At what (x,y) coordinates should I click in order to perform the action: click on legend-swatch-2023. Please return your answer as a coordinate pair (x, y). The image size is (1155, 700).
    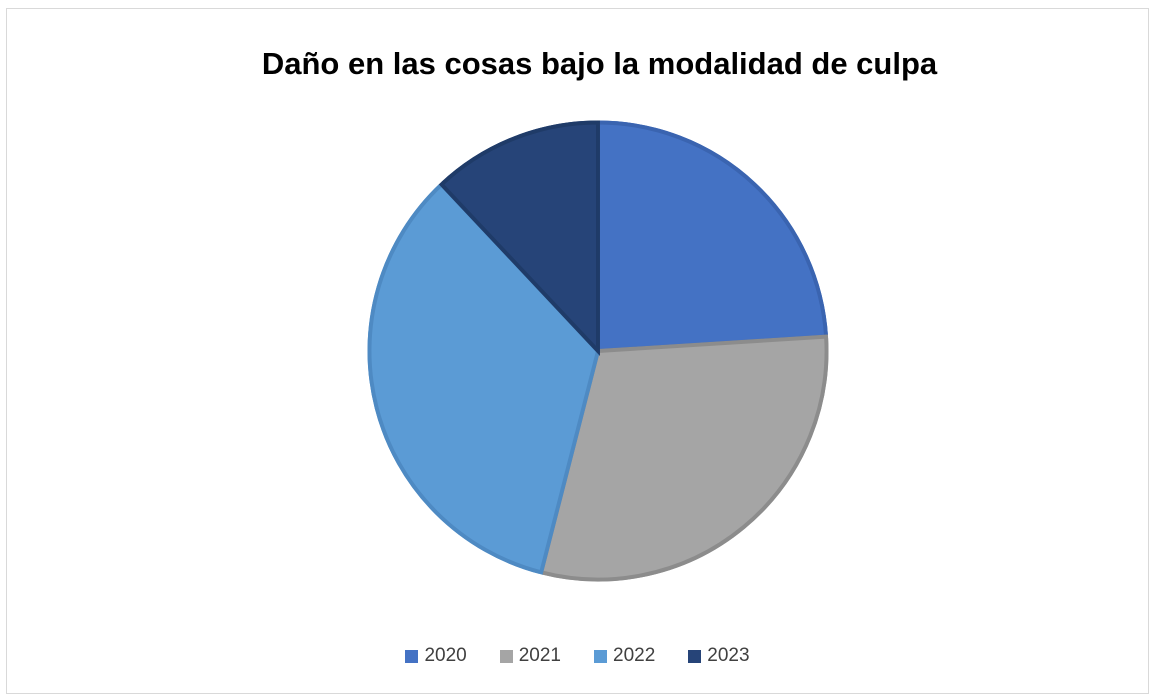
    Looking at the image, I should click on (695, 656).